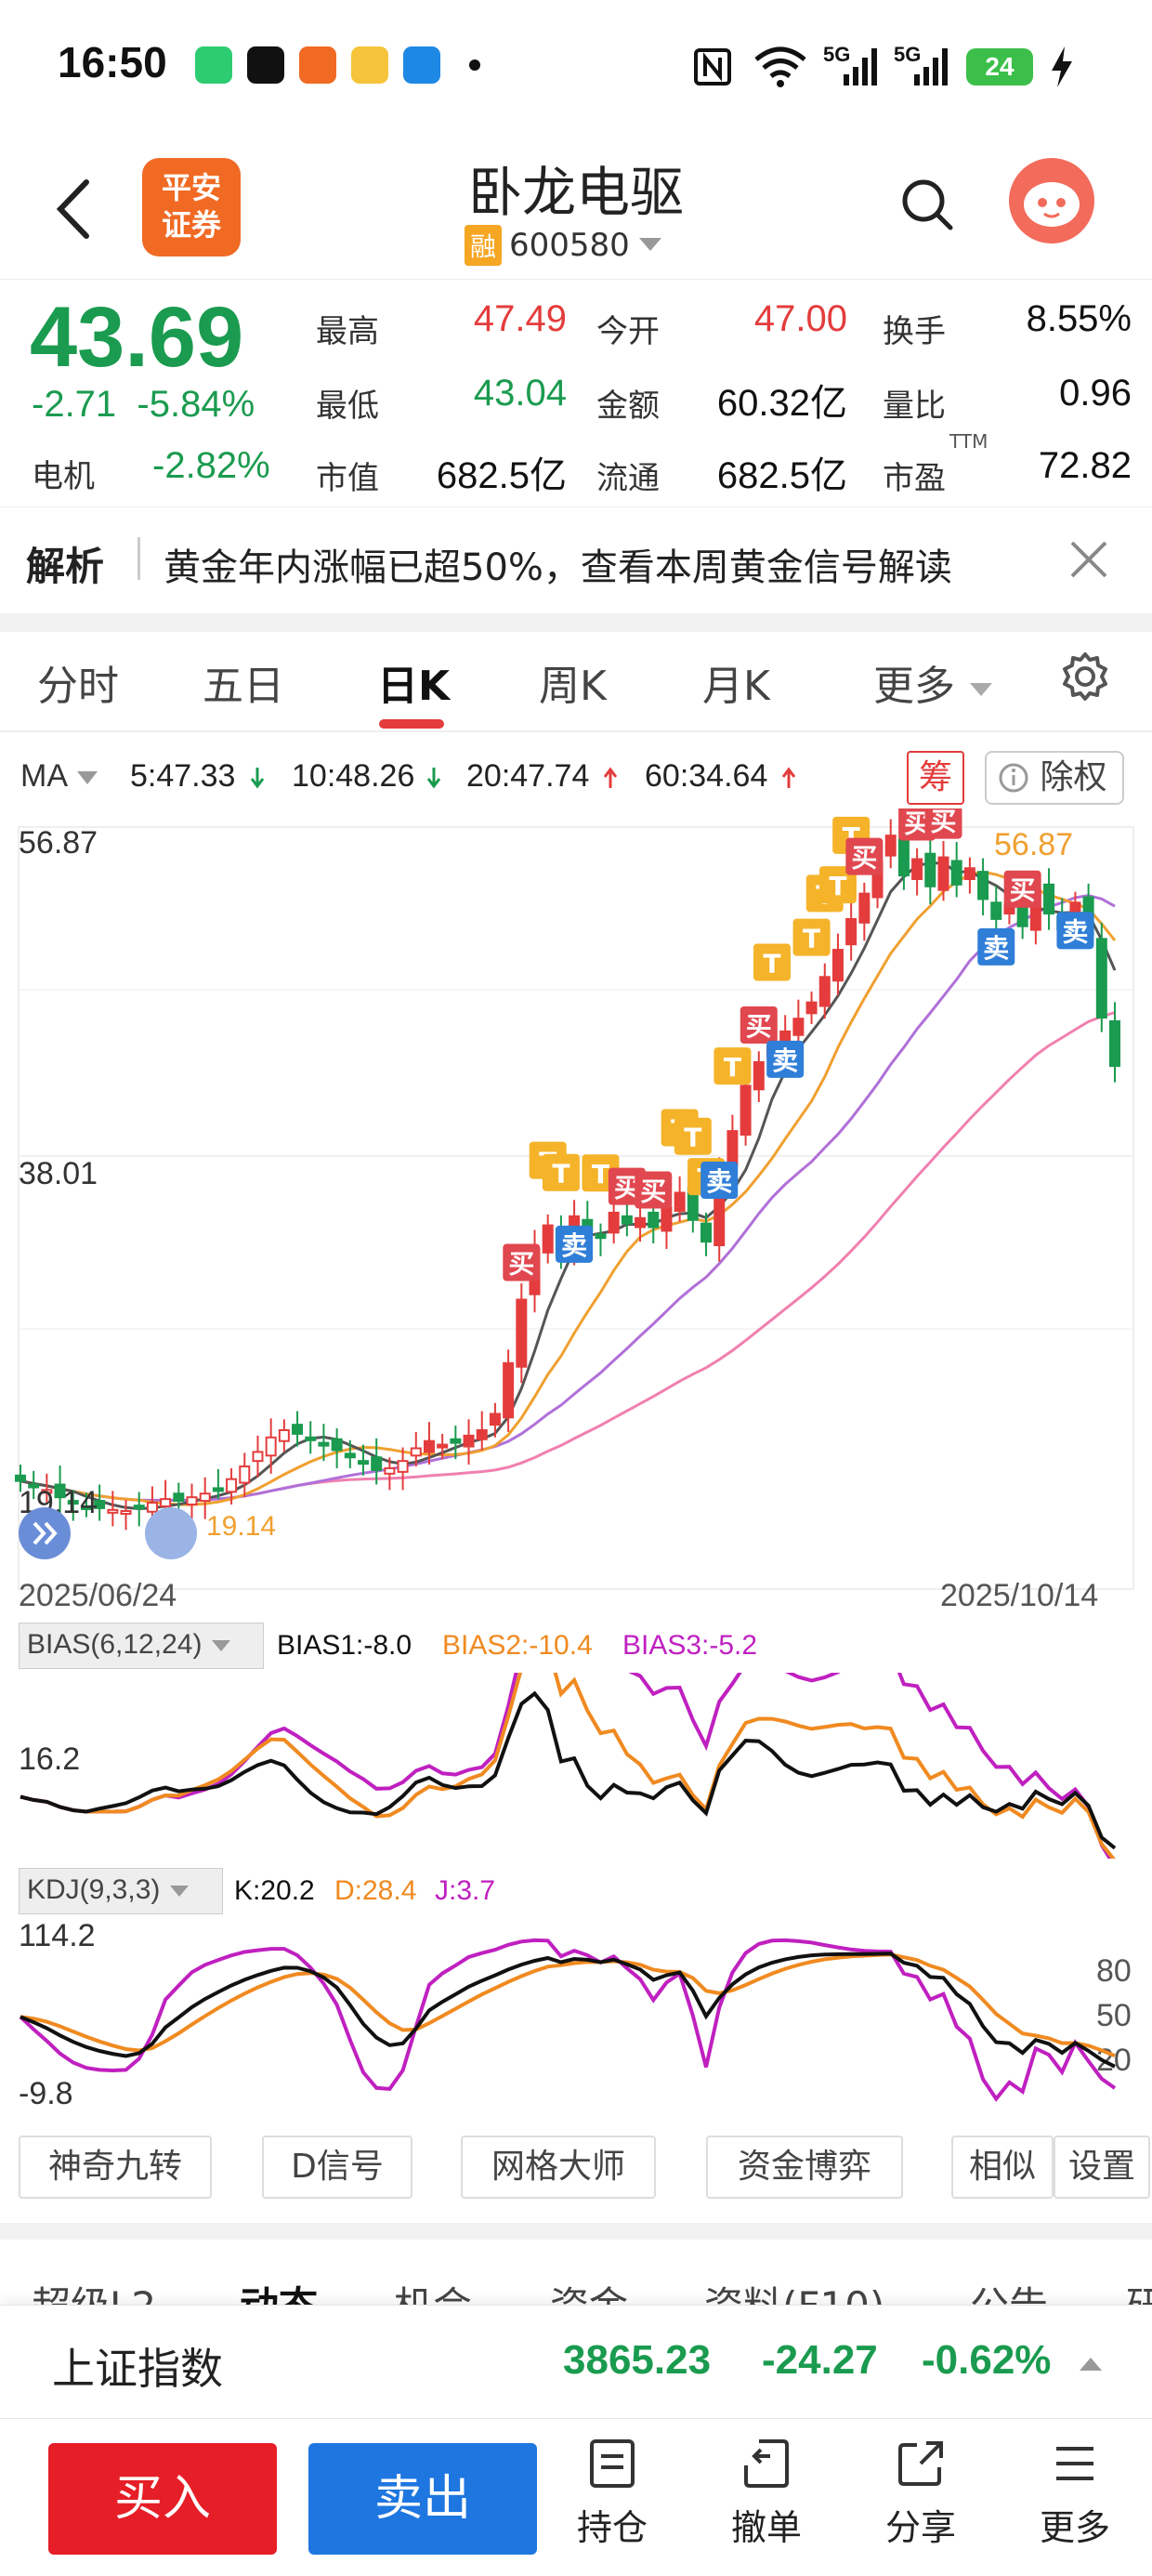  Describe the element at coordinates (804, 2167) in the screenshot. I see `tool-fund-game: 资金博弈` at that location.